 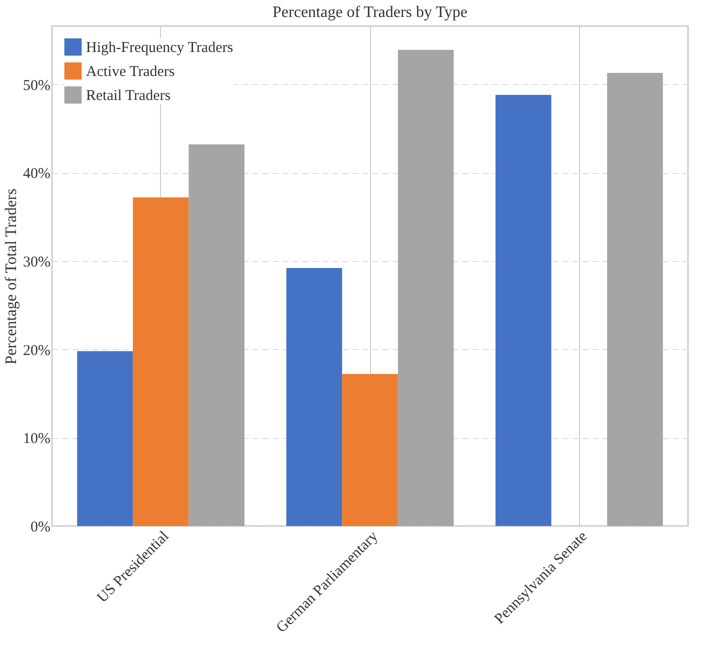 What do you see at coordinates (160, 48) in the screenshot?
I see `legend-label: High-Frequency Traders` at bounding box center [160, 48].